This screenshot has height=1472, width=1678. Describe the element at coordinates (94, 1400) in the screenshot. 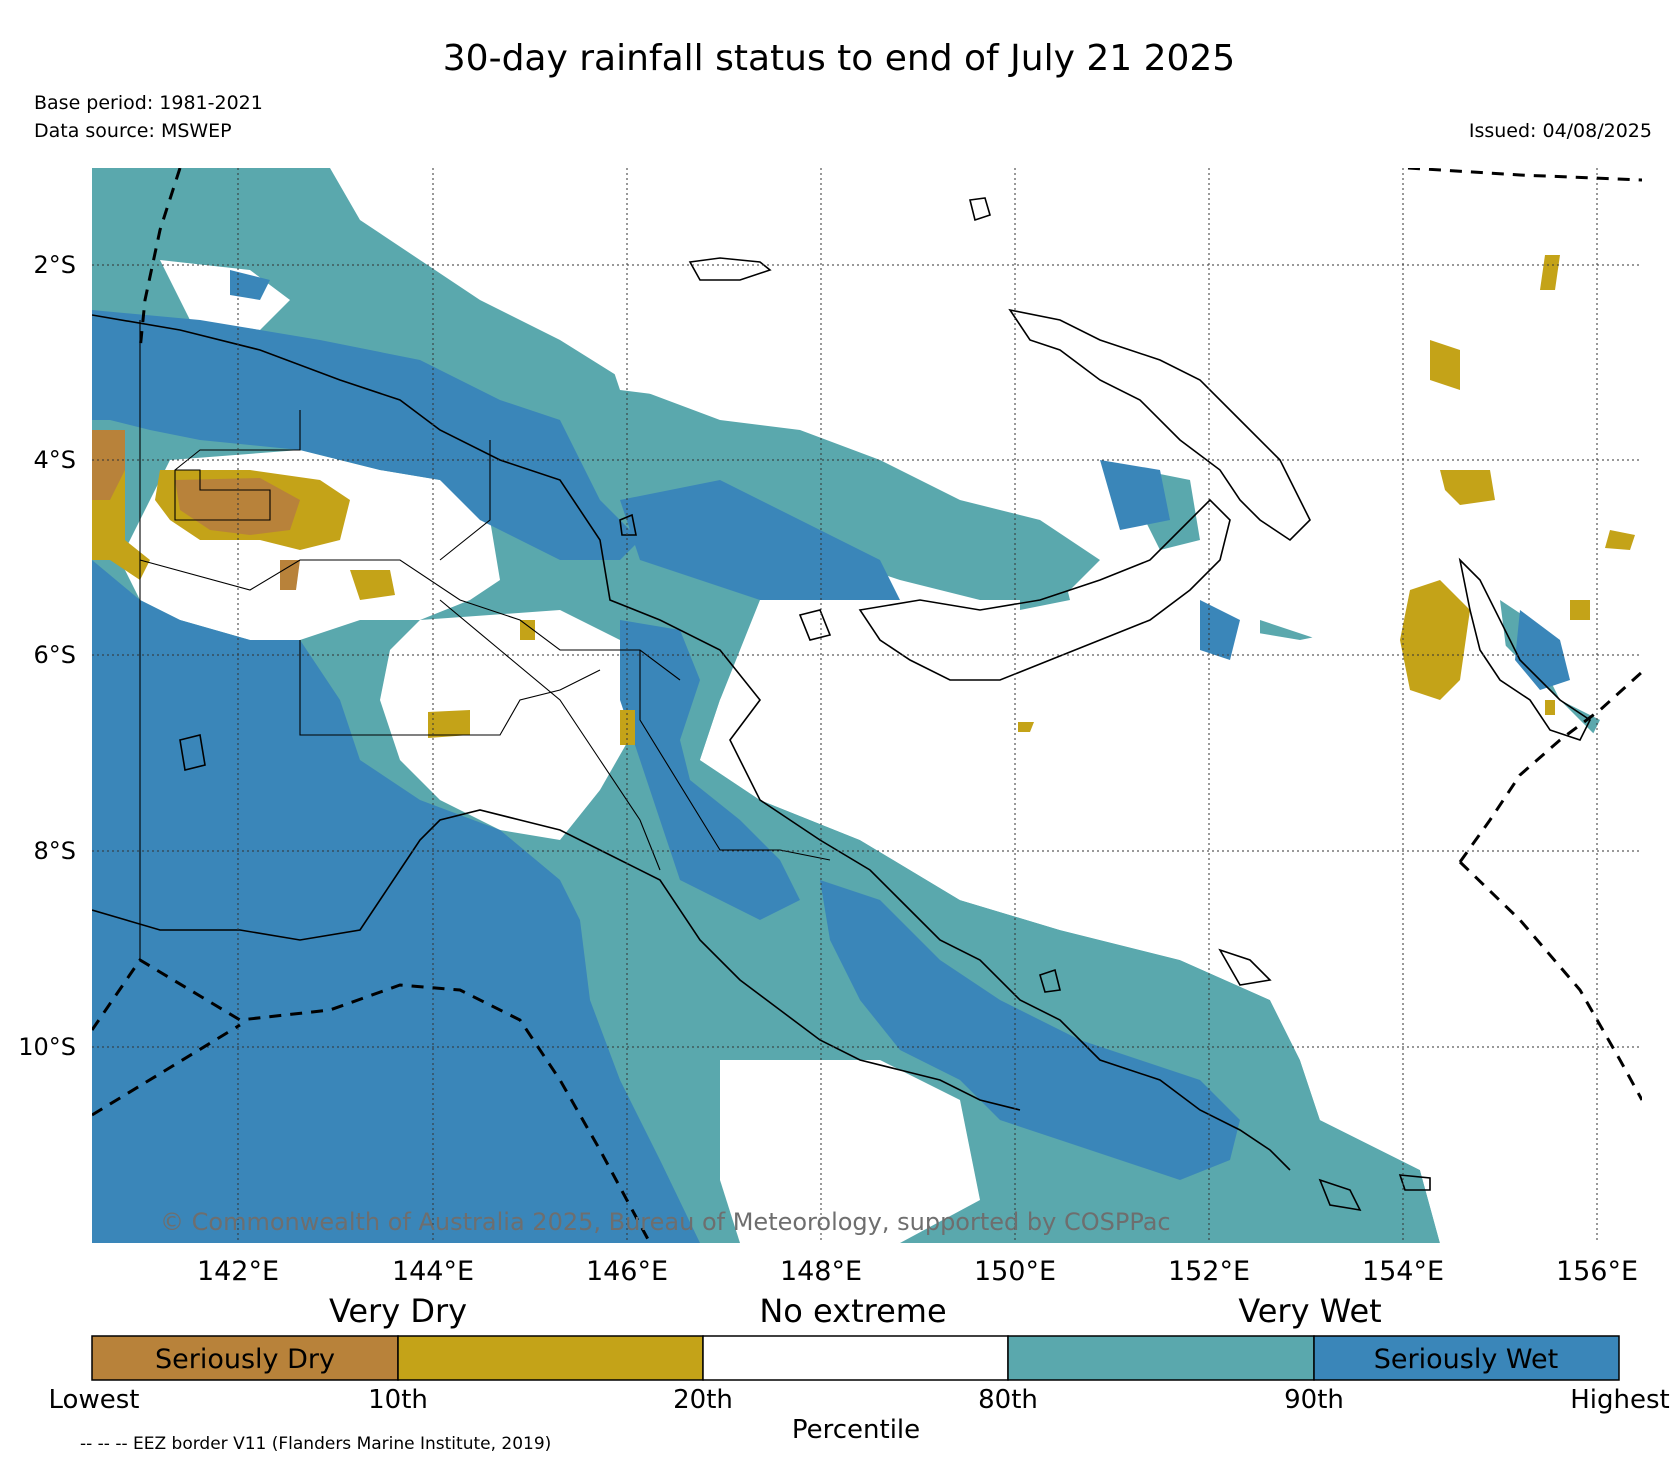

I see `tick-lowest: Lowest` at that location.